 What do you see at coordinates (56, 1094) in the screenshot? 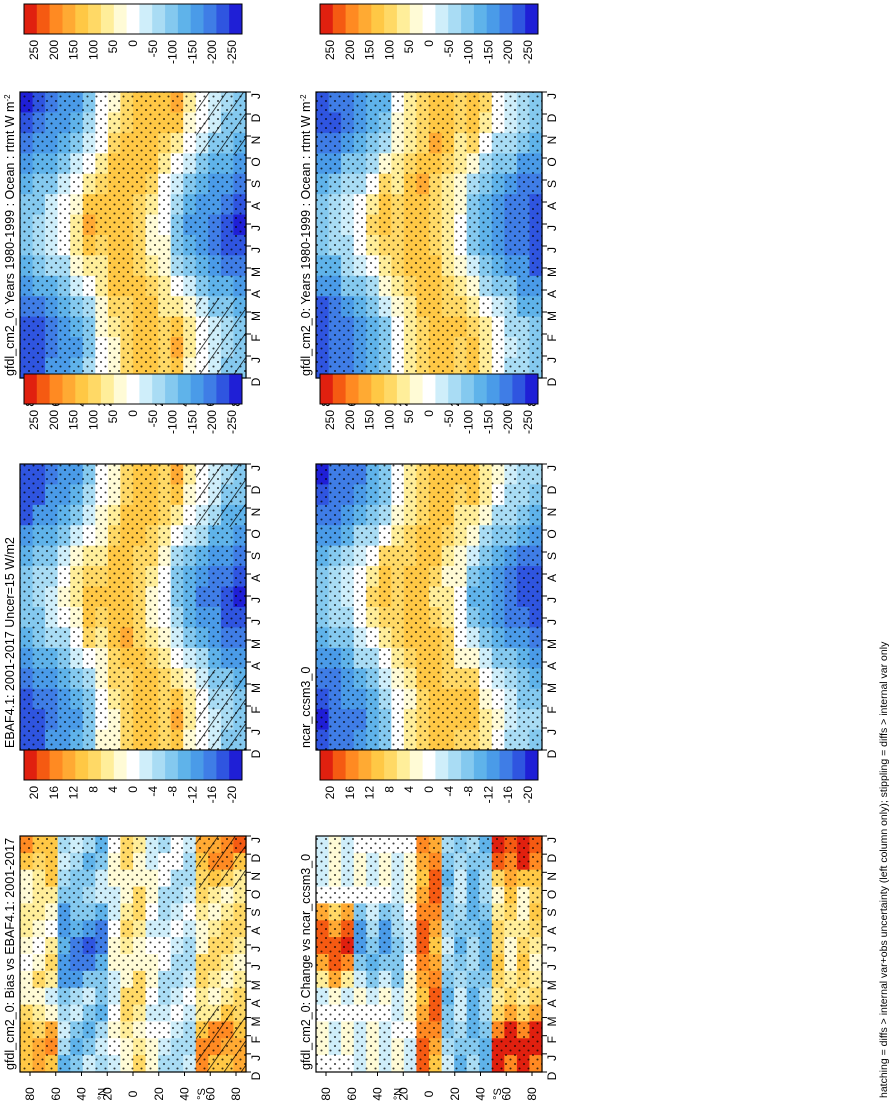
I see `lat-tick-label: 60` at bounding box center [56, 1094].